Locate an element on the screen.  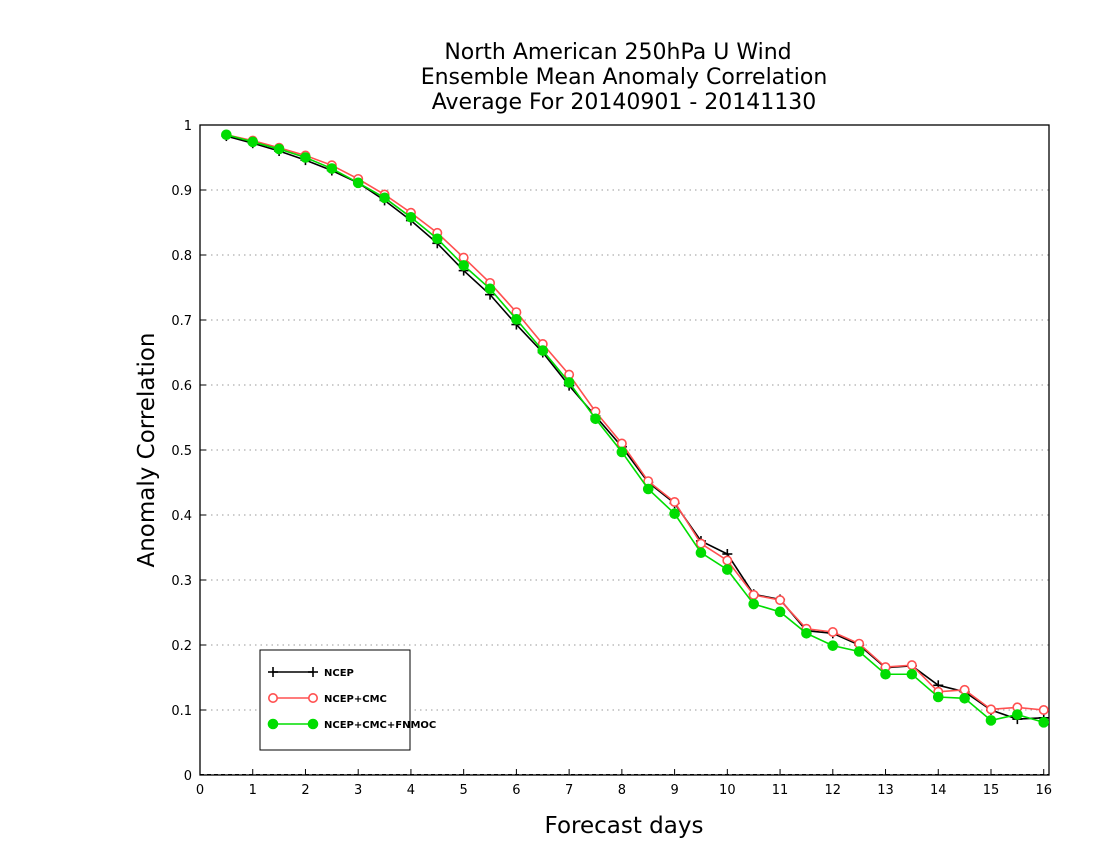
y-tick-label-10: 1 is located at coordinates (188, 126).